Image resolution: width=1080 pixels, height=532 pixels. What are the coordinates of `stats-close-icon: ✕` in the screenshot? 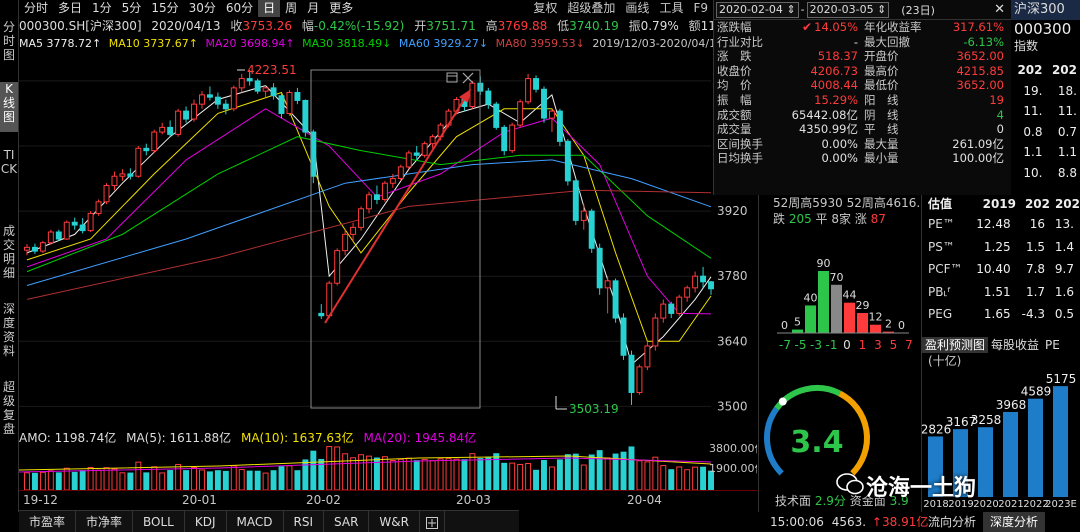 It's located at (999, 9).